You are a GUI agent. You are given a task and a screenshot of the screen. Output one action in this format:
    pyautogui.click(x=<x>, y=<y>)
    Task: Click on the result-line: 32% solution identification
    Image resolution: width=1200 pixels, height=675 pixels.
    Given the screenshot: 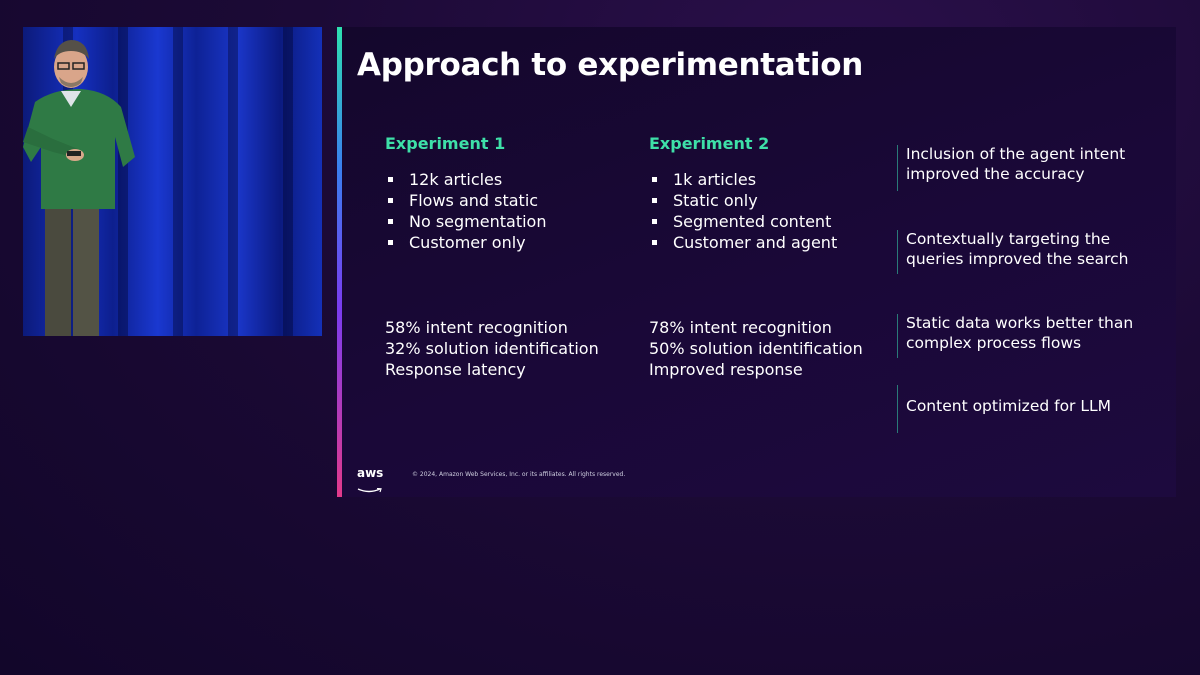 What is the action you would take?
    pyautogui.click(x=492, y=348)
    